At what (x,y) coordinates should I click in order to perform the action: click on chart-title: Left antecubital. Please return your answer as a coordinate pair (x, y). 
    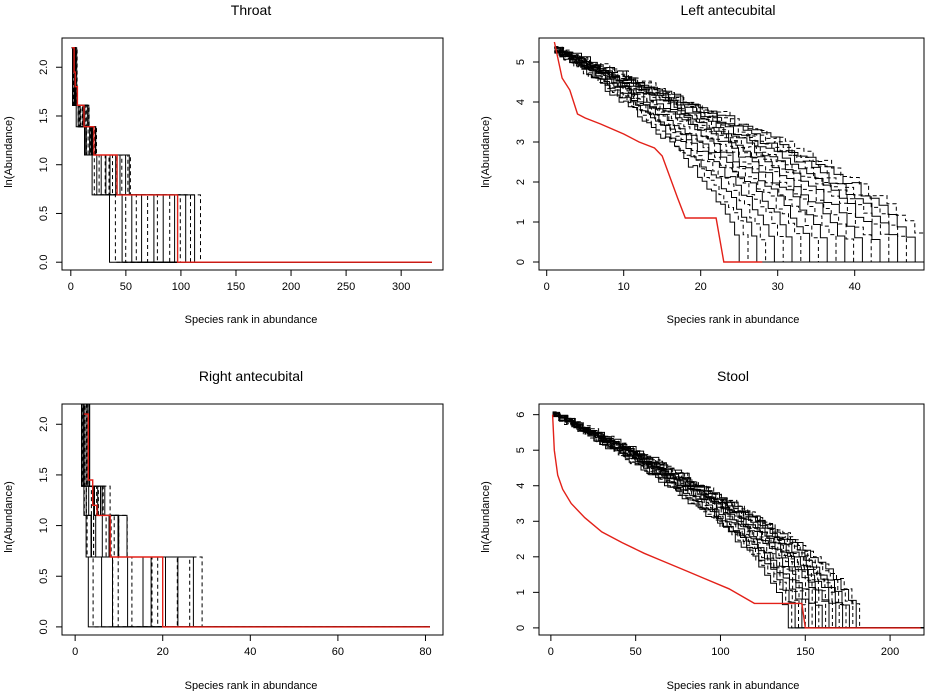
    Looking at the image, I should click on (728, 10).